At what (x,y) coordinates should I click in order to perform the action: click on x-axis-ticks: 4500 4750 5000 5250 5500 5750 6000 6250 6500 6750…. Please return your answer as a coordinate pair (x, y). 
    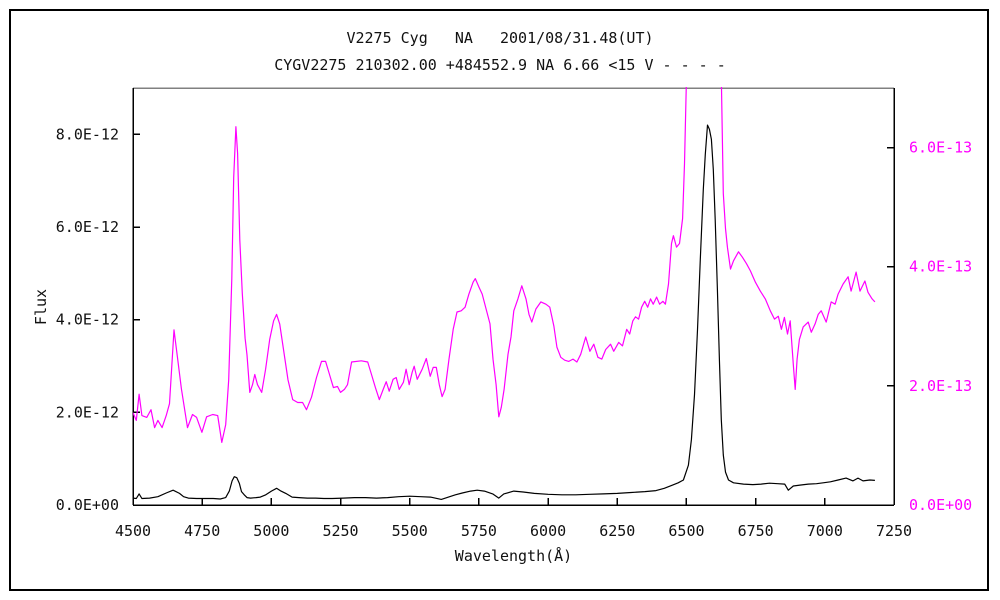
    Looking at the image, I should click on (513, 519).